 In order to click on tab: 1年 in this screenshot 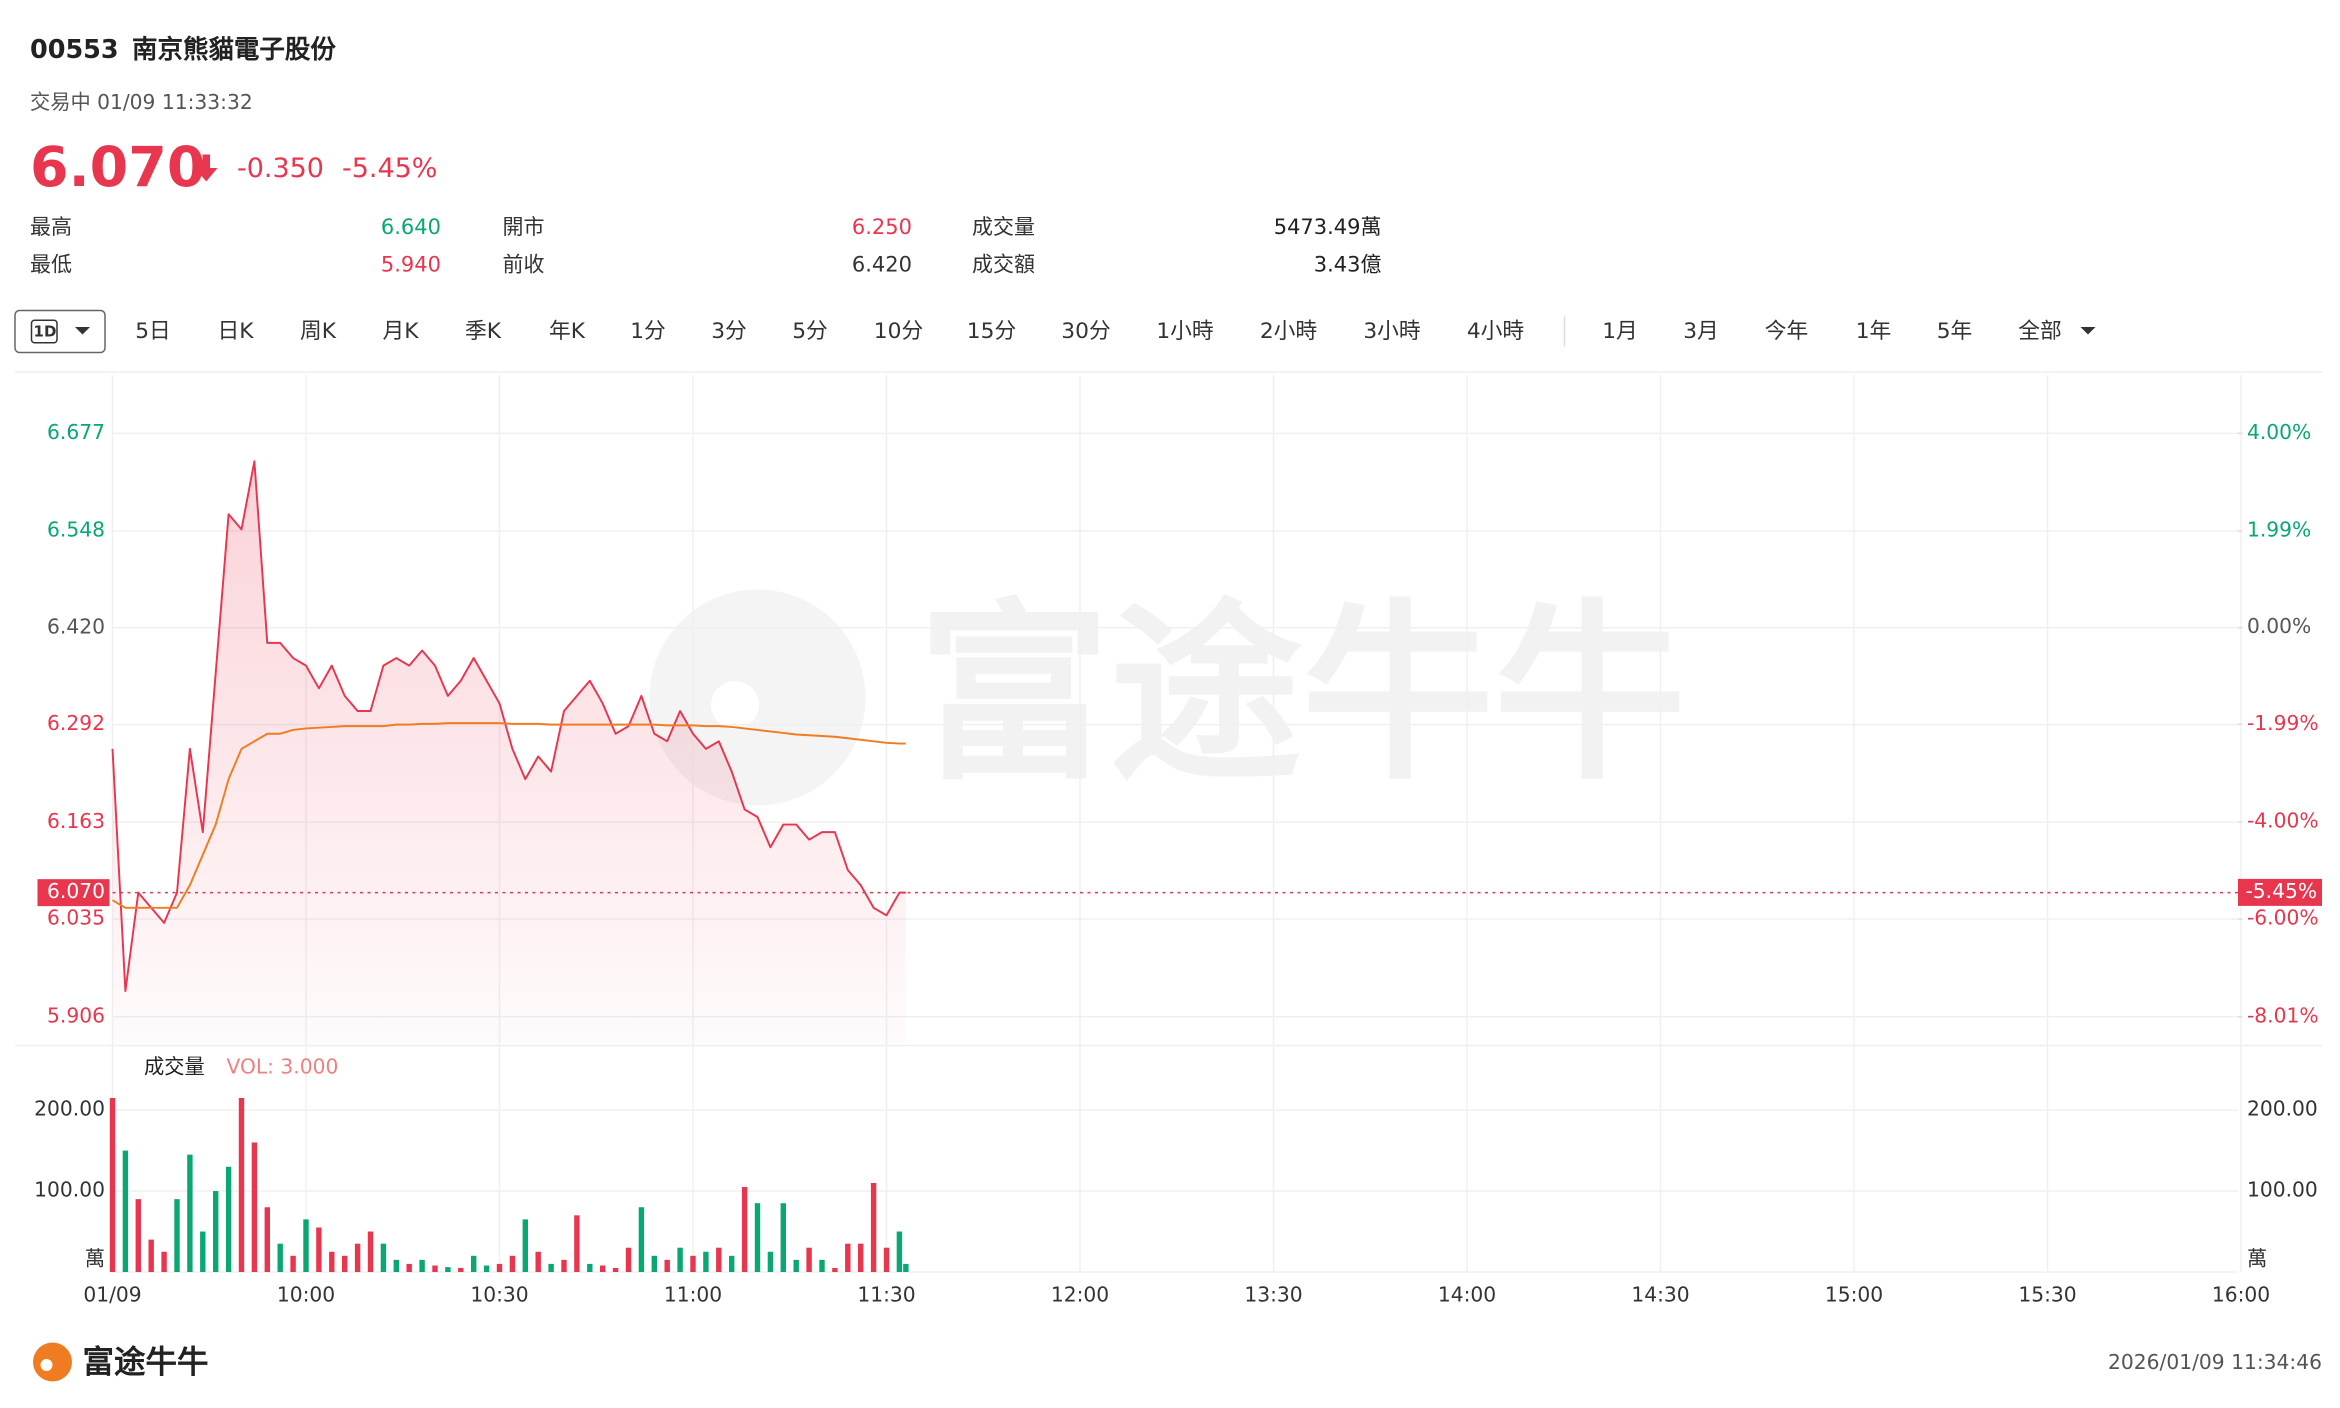, I will do `click(1874, 331)`.